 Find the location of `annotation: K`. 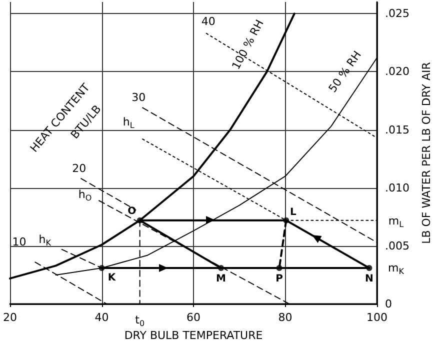

annotation: K is located at coordinates (112, 278).